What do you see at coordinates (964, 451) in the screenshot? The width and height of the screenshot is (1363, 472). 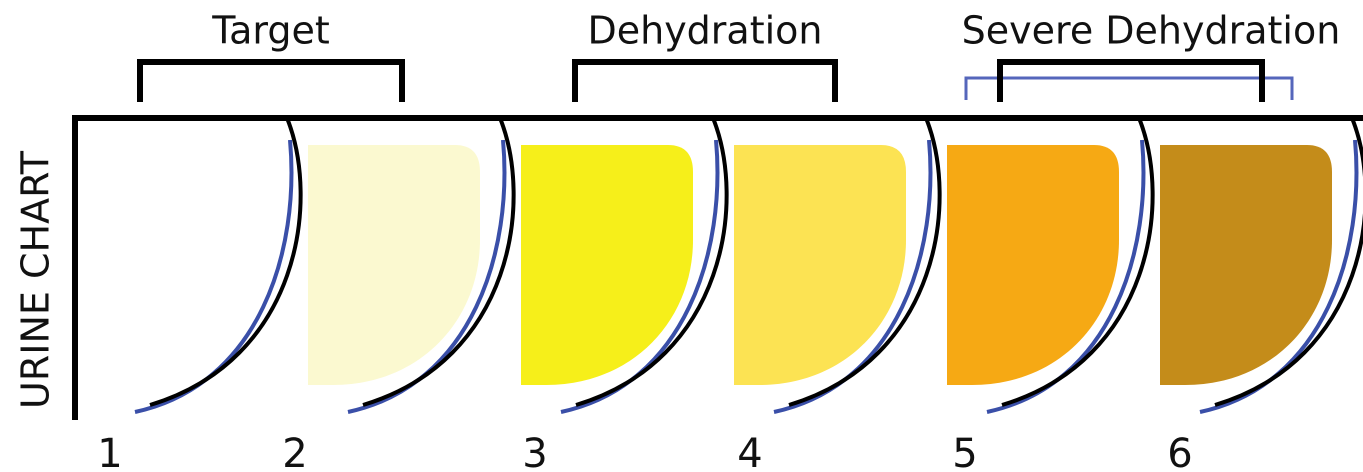 I see `number: 5` at bounding box center [964, 451].